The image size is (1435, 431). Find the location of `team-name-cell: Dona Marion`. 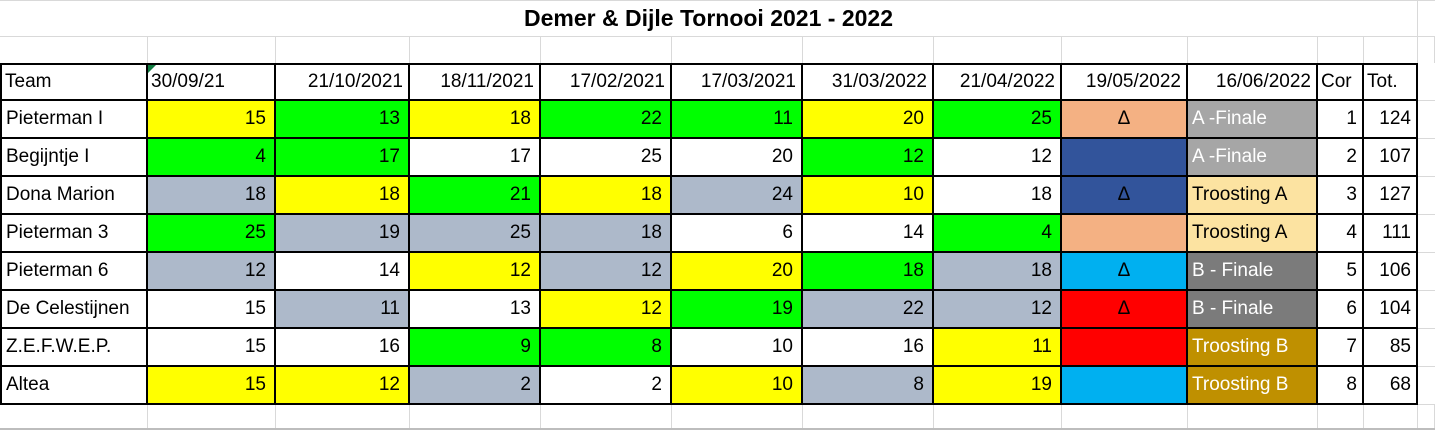

team-name-cell: Dona Marion is located at coordinates (74, 196).